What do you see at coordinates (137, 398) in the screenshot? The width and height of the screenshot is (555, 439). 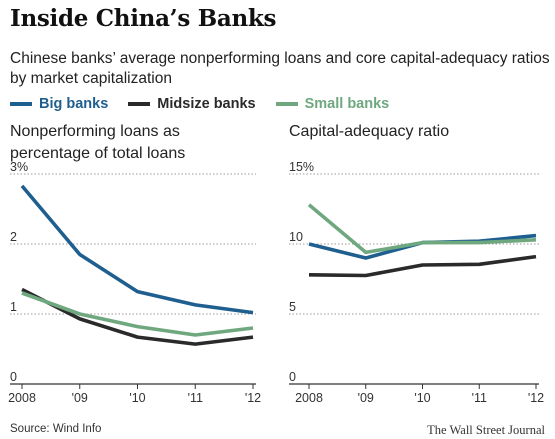 I see `xtick-label-npl-2: '10` at bounding box center [137, 398].